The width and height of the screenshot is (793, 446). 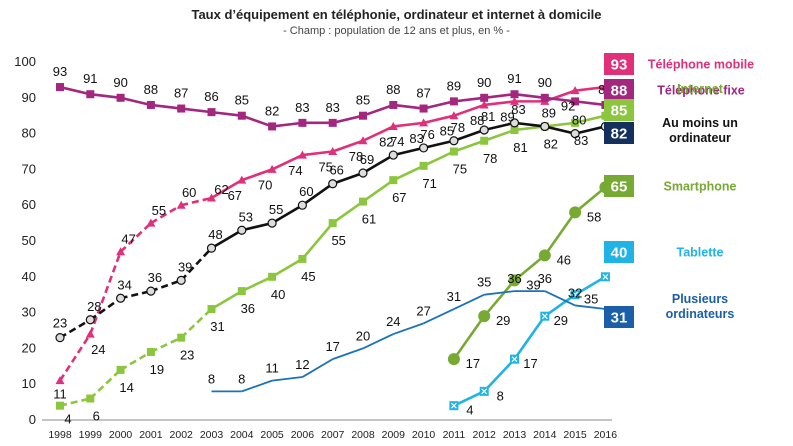 What do you see at coordinates (564, 259) in the screenshot?
I see `data-label: 46` at bounding box center [564, 259].